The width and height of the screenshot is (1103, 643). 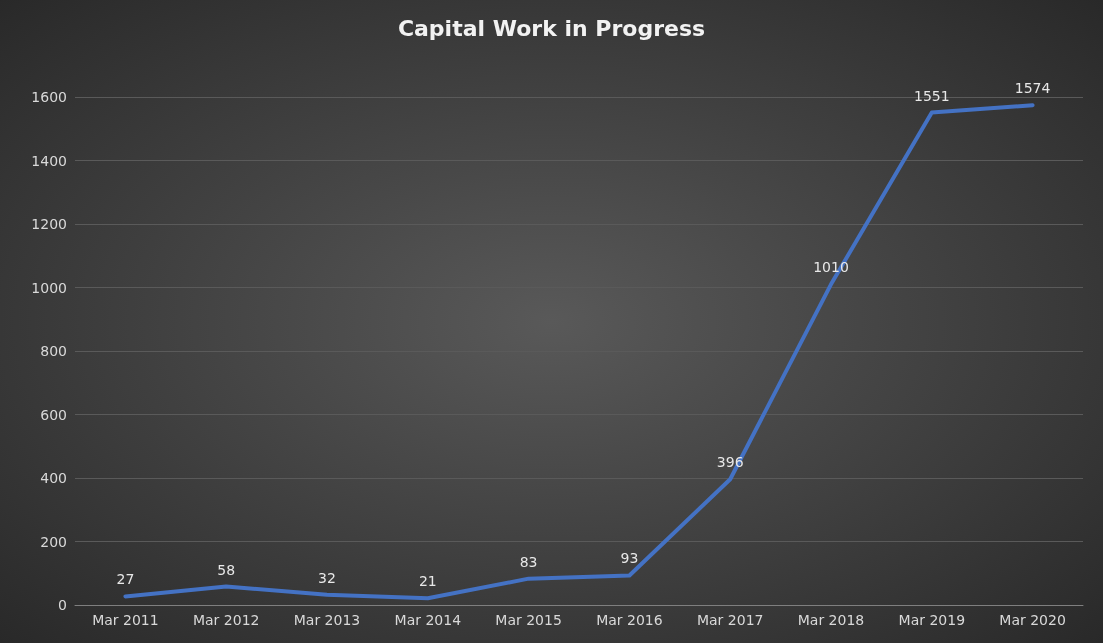 What do you see at coordinates (53, 351) in the screenshot?
I see `y-tick-label: 800` at bounding box center [53, 351].